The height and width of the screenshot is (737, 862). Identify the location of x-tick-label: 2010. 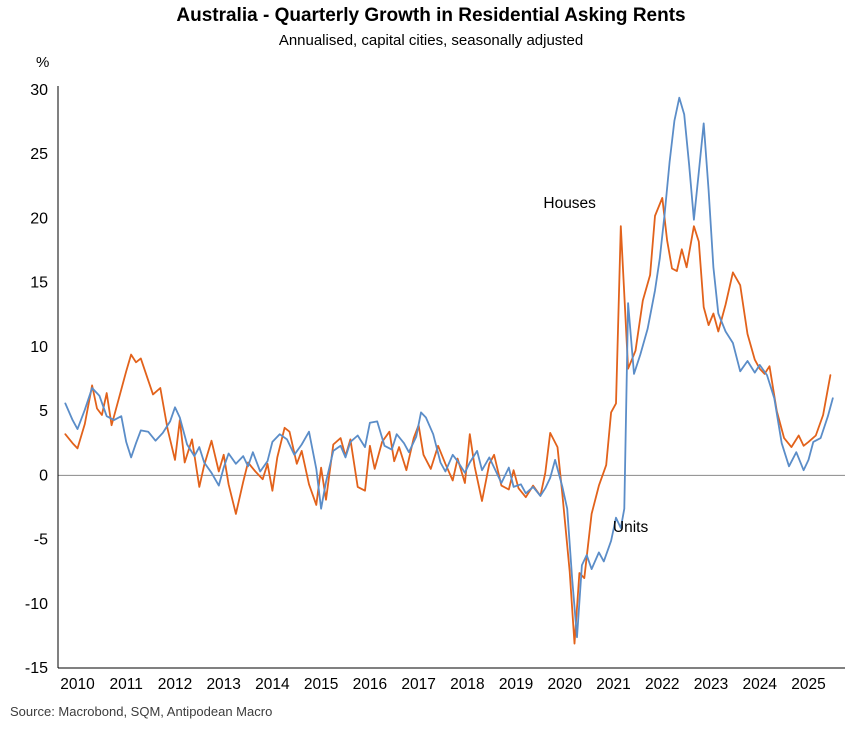
(77, 684).